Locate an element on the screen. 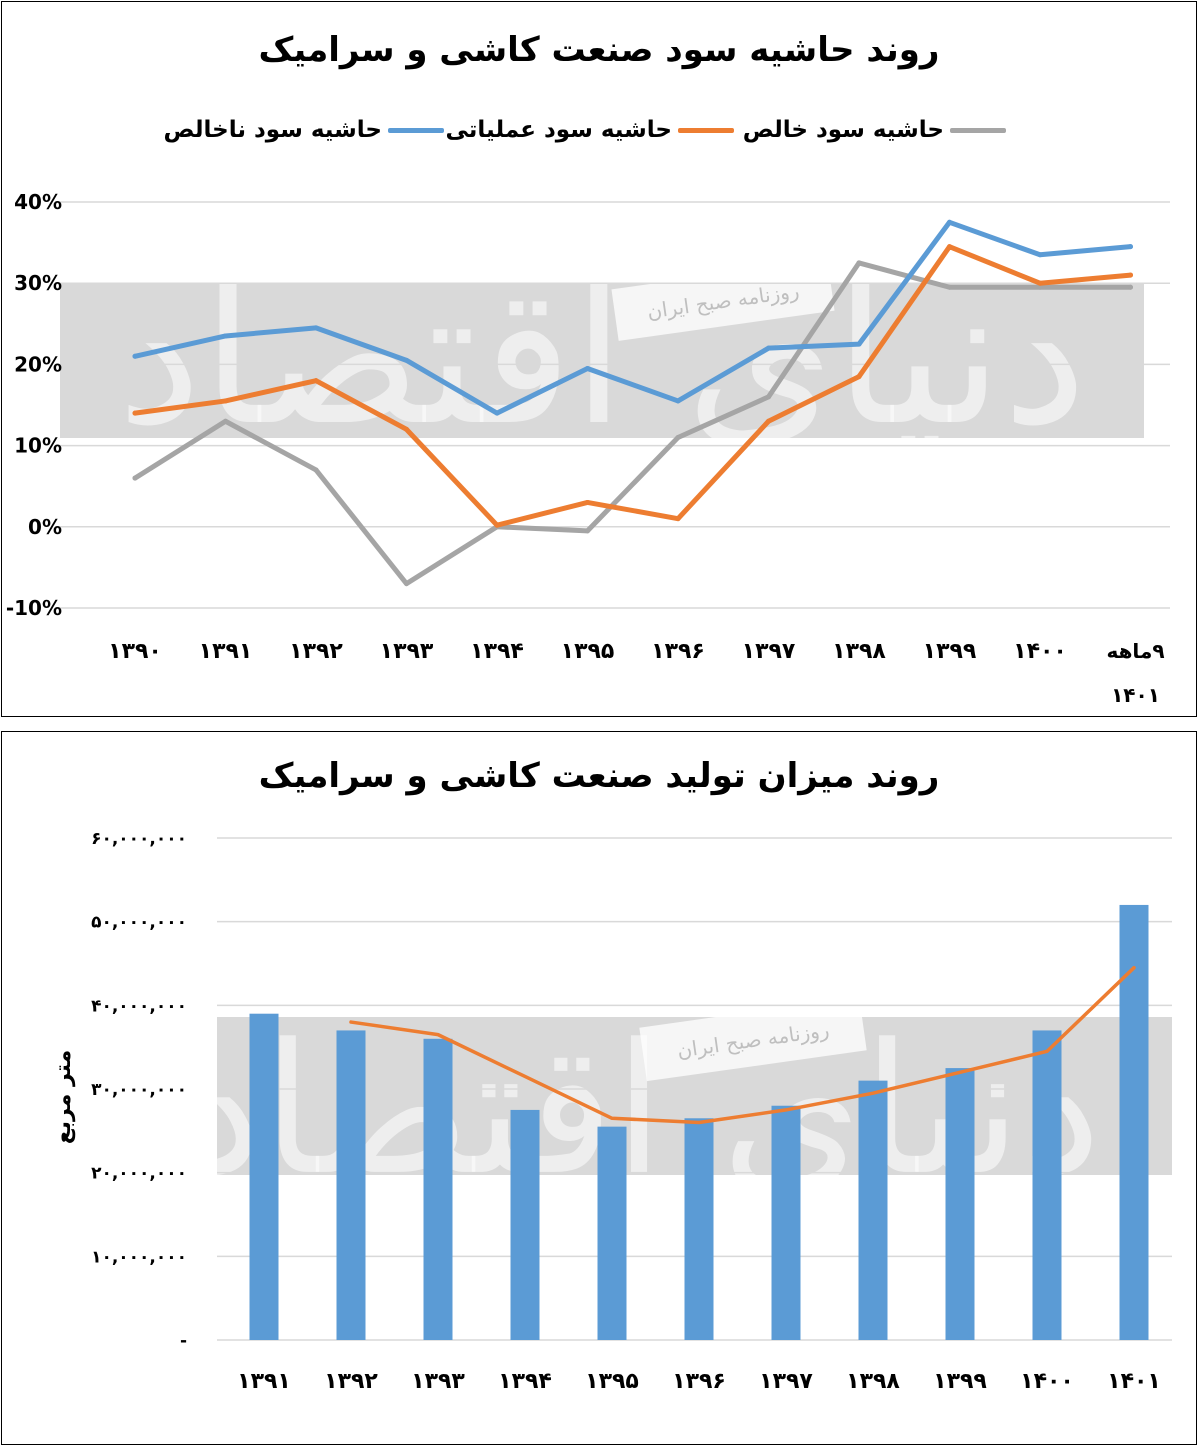 Image resolution: width=1200 pixels, height=1447 pixels. y-tick-label: 40% is located at coordinates (38, 202).